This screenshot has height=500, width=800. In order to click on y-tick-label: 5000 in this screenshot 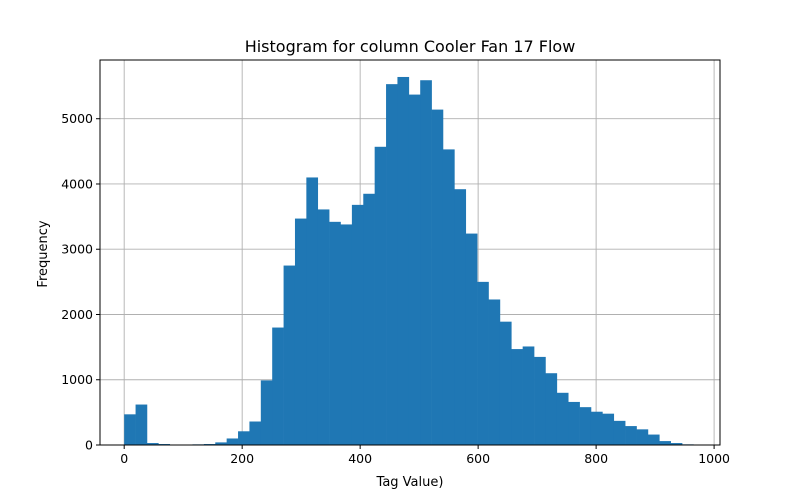, I will do `click(77, 118)`.